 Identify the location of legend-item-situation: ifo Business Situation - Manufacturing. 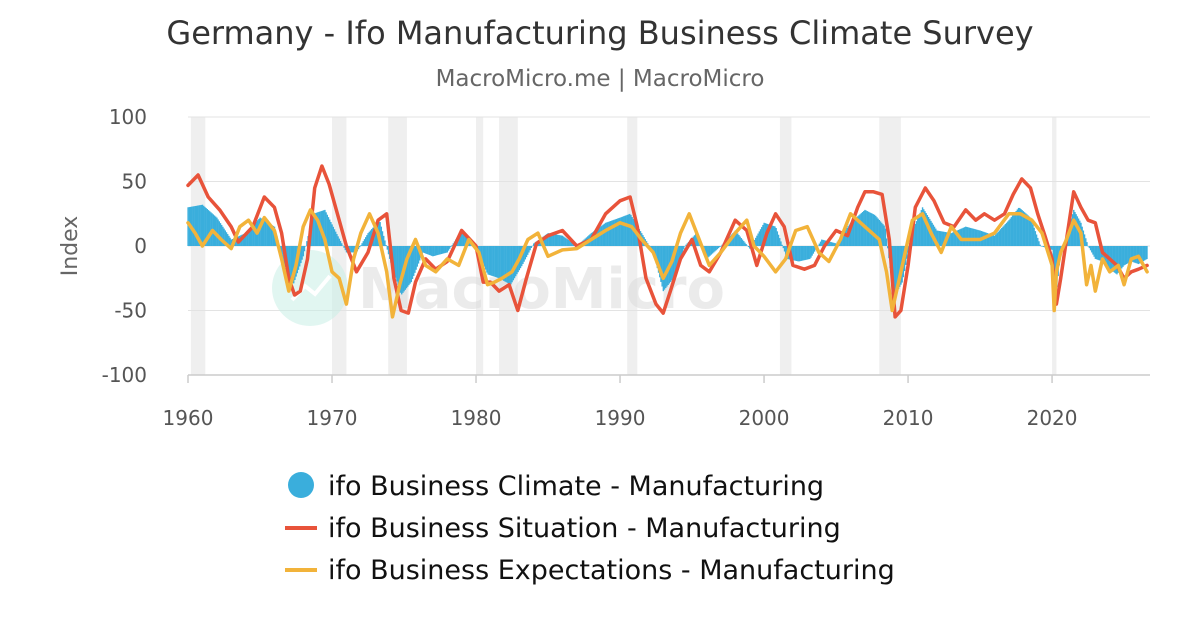
(563, 528).